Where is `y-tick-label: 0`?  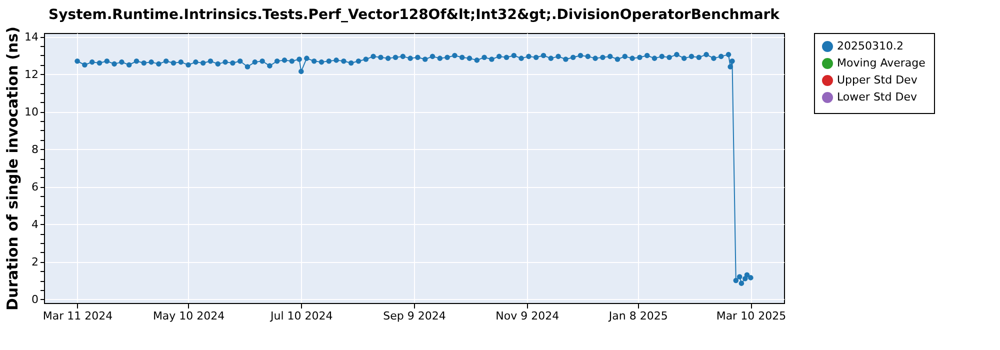 y-tick-label: 0 is located at coordinates (35, 299).